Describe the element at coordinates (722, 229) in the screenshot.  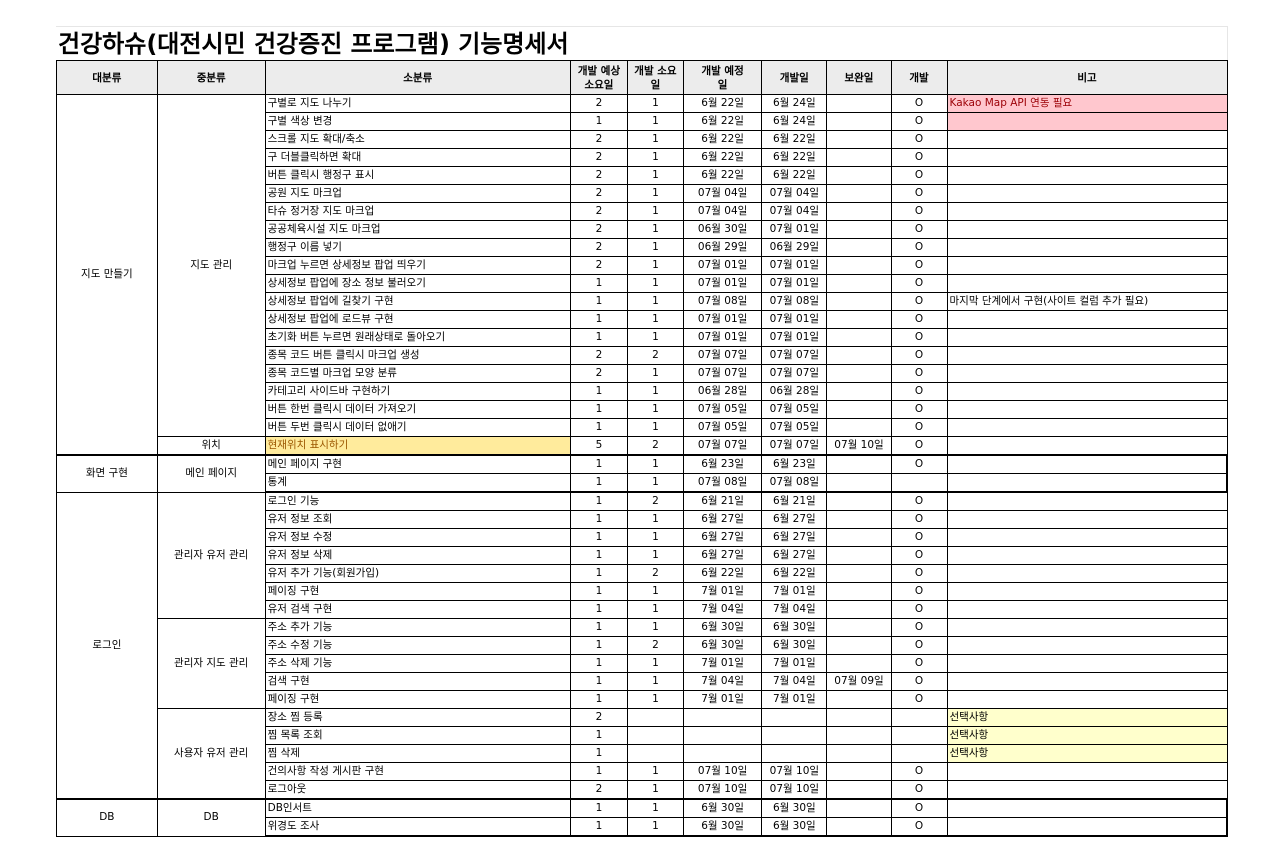
I see `planned-date-cell: 06월 30일` at that location.